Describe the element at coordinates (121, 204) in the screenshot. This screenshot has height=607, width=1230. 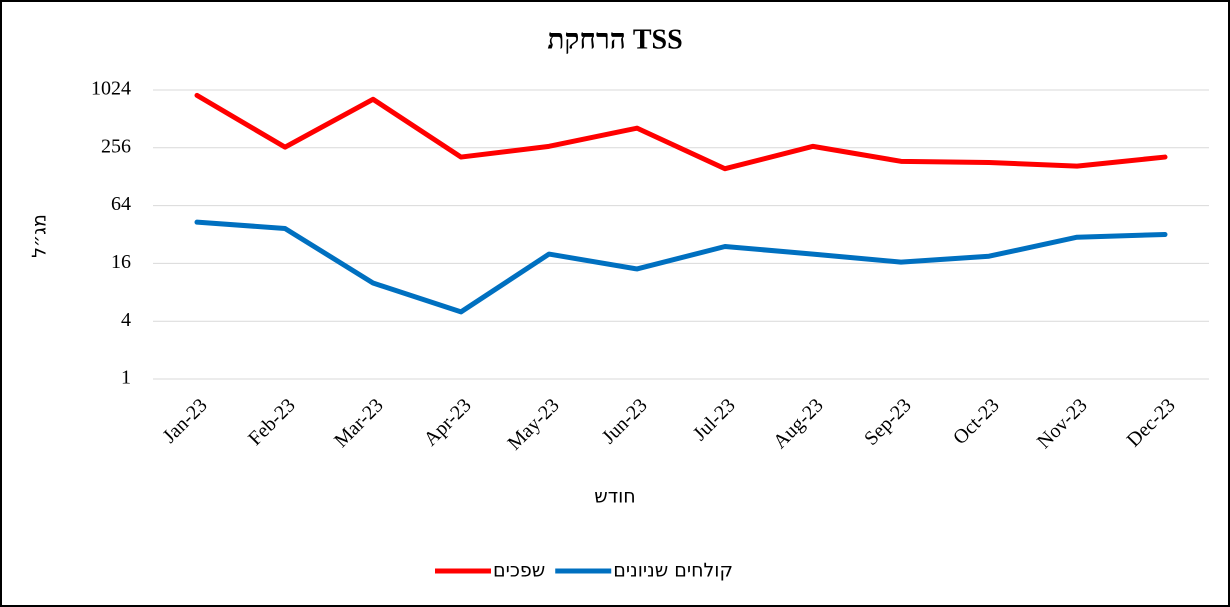
I see `y-tick-label: 64` at that location.